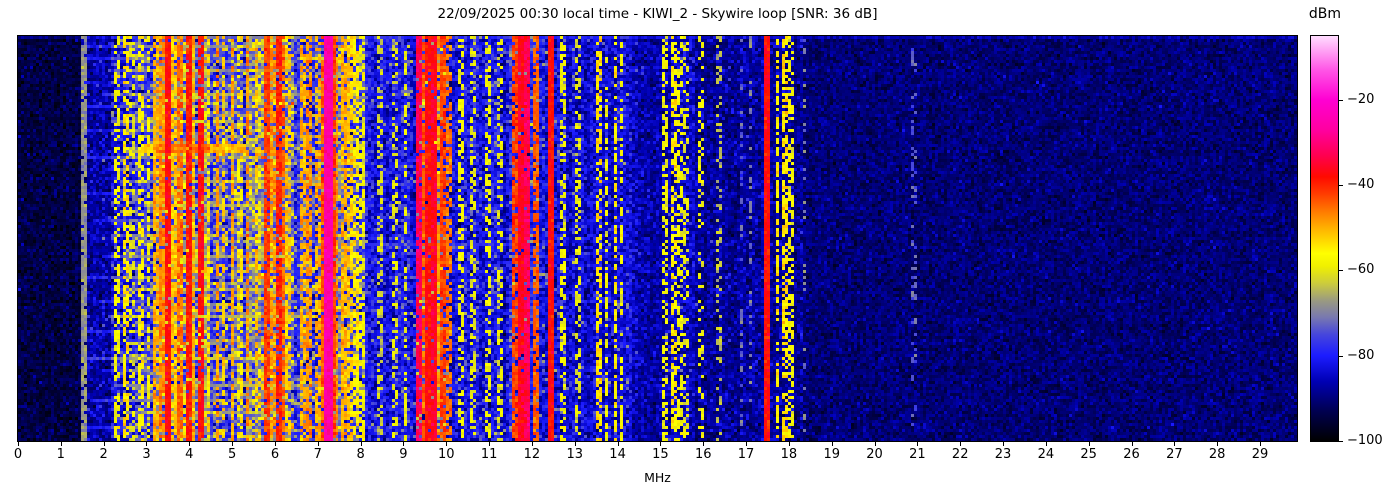 Image resolution: width=1400 pixels, height=500 pixels. Describe the element at coordinates (874, 454) in the screenshot. I see `x-tick-label: 20` at that location.